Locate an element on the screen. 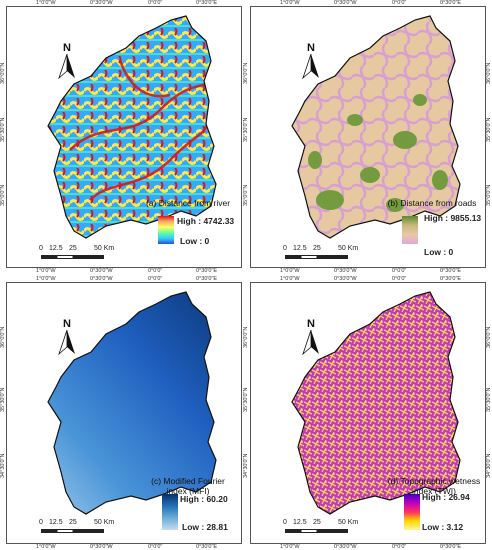  legend-low-d: Low : 3.12 is located at coordinates (443, 527).